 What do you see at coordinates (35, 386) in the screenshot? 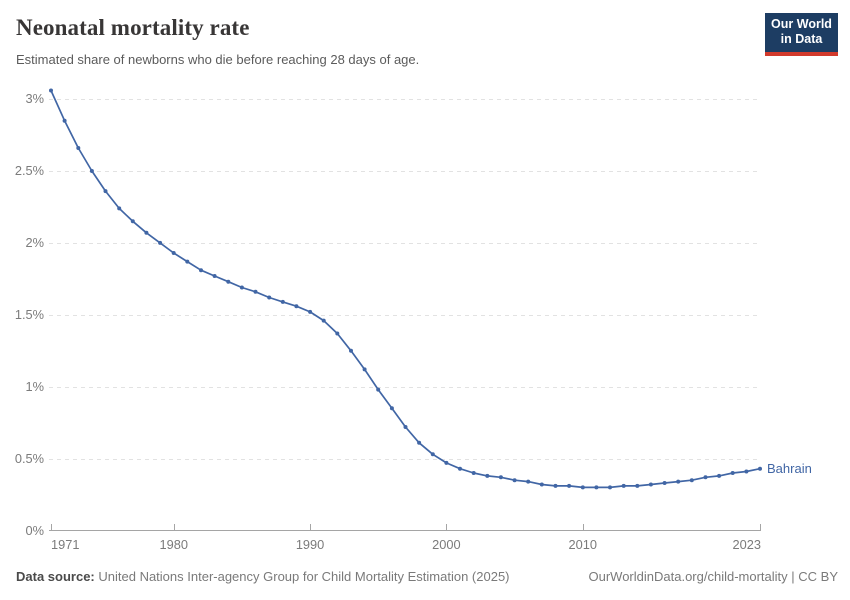
I see `y-axis-tick-label: 1%` at bounding box center [35, 386].